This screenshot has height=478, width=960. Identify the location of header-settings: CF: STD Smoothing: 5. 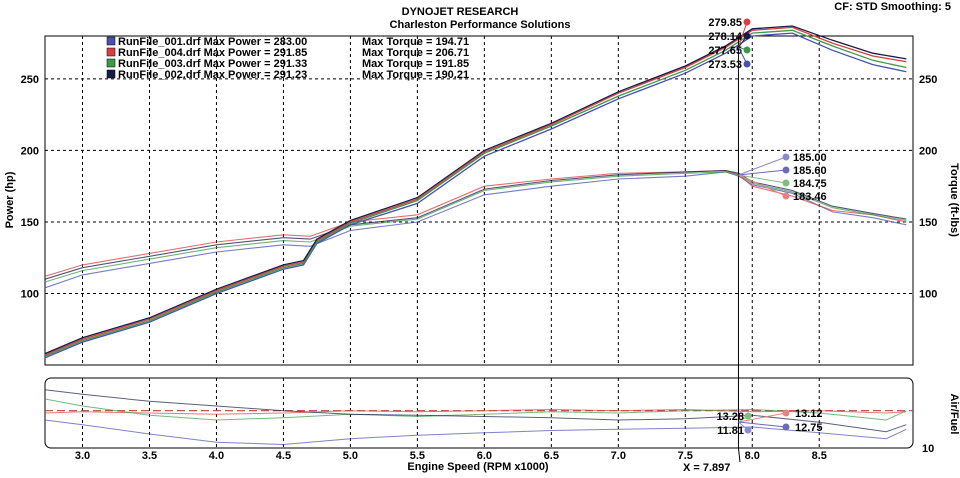
(892, 7).